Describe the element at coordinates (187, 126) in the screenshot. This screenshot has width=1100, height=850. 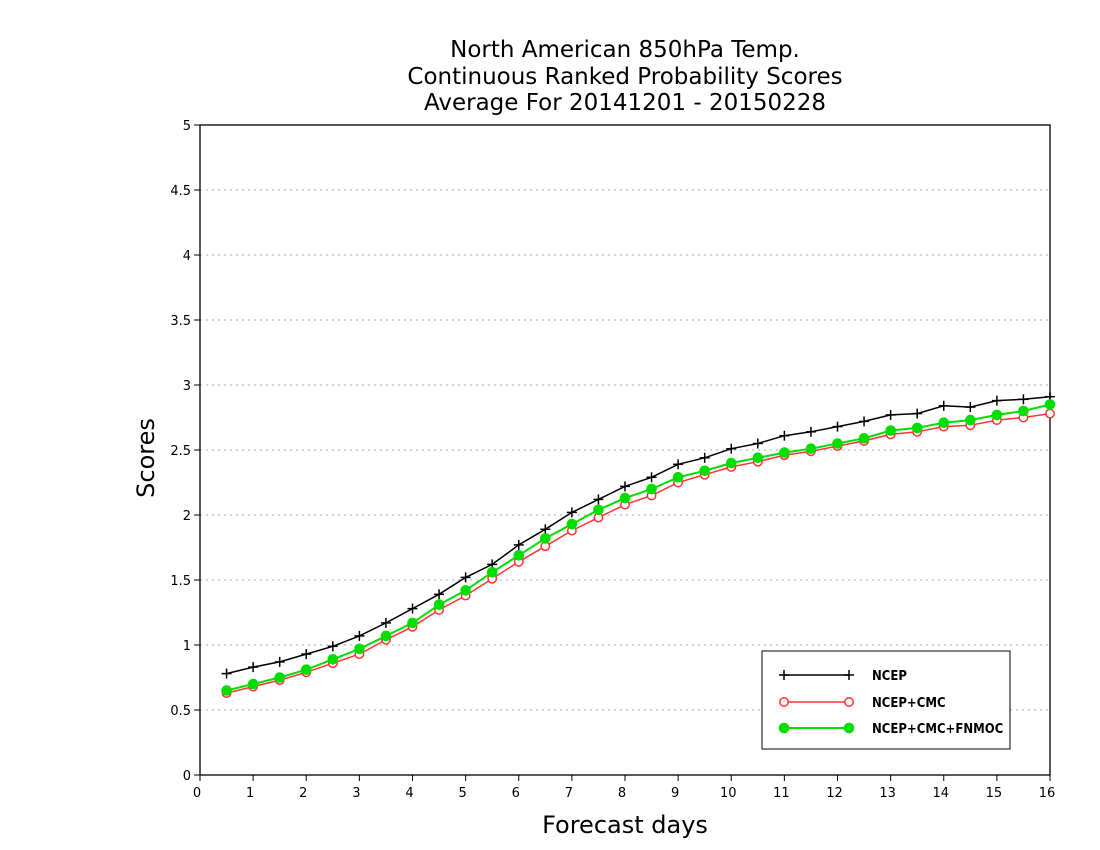
I see `y-tick-label: 5` at that location.